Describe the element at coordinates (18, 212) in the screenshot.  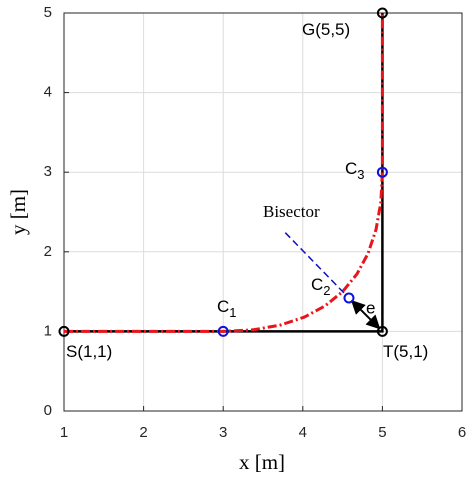
I see `y-axis-label: y [m]` at that location.